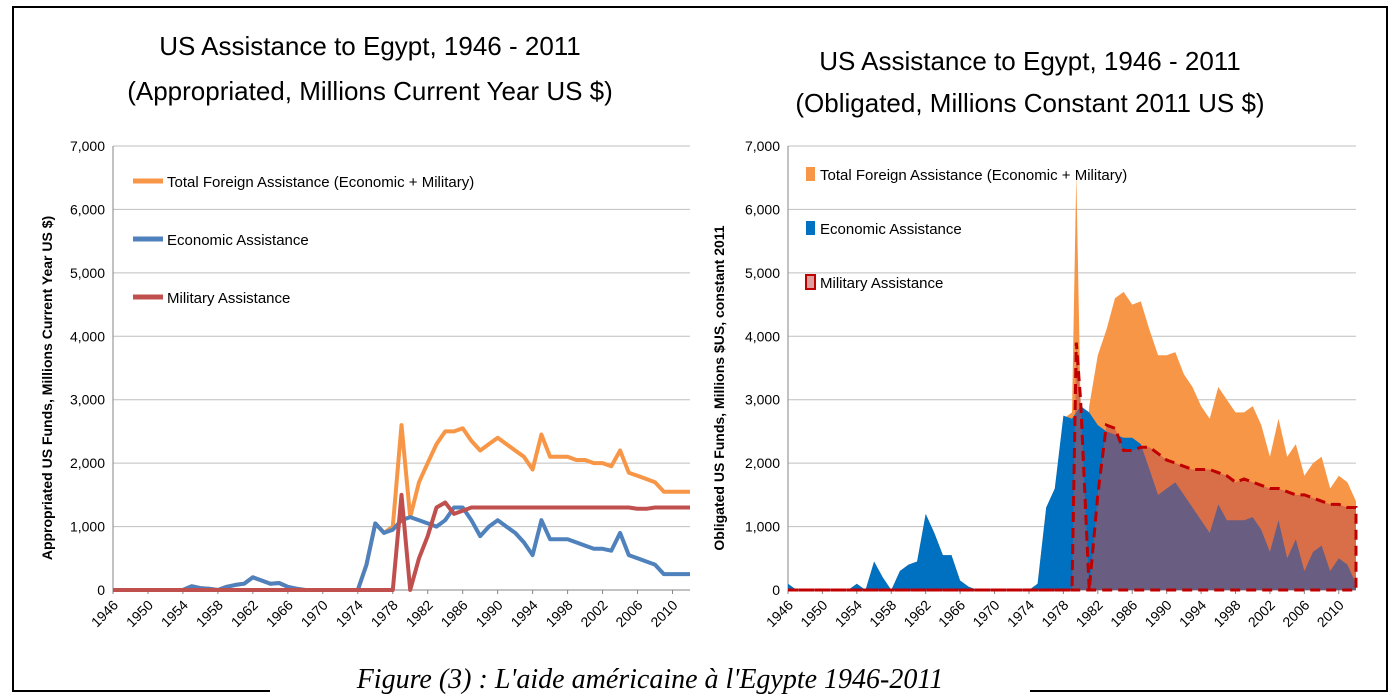 The height and width of the screenshot is (700, 1400). I want to click on chart1-xtick-label: 1962, so click(244, 613).